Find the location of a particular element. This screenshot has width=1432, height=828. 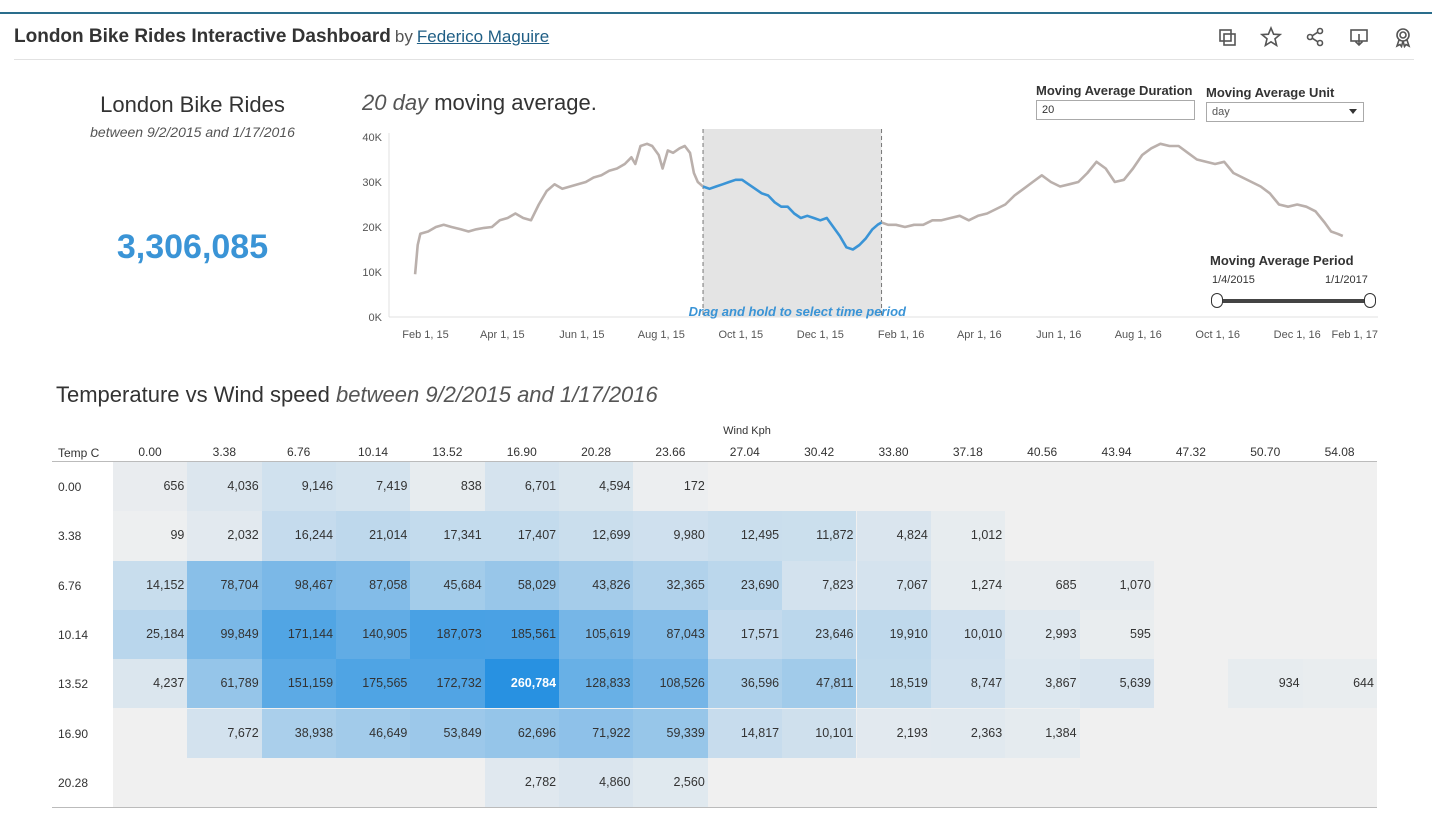

heatmap-cell: 17,571 is located at coordinates (745, 634).